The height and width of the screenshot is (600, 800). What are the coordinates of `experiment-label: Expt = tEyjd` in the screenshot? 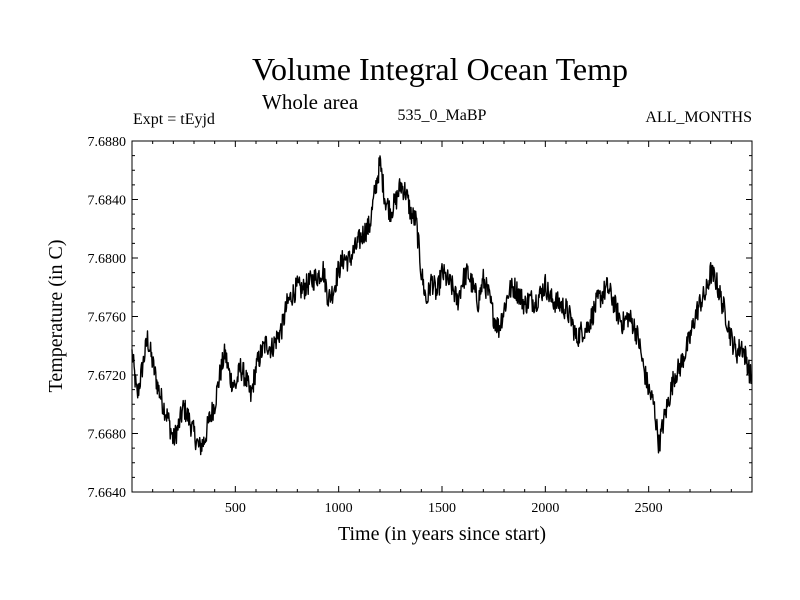 It's located at (174, 119).